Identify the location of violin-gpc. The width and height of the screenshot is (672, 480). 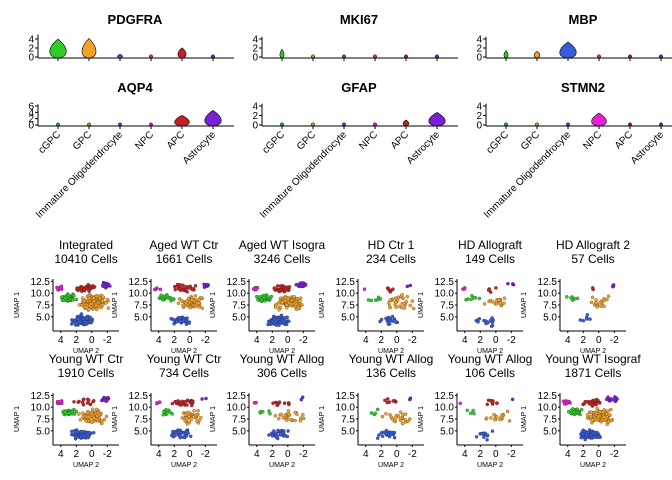
(89, 124).